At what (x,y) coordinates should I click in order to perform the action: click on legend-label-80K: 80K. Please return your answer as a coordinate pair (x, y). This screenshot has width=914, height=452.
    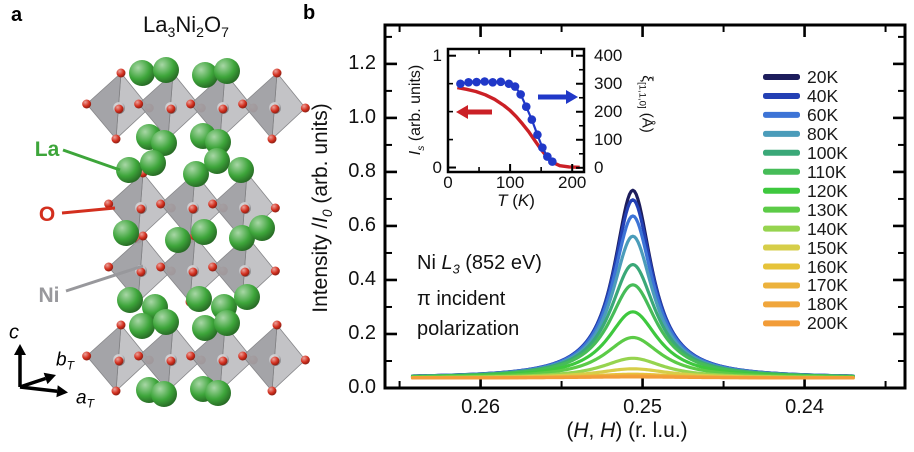
    Looking at the image, I should click on (823, 133).